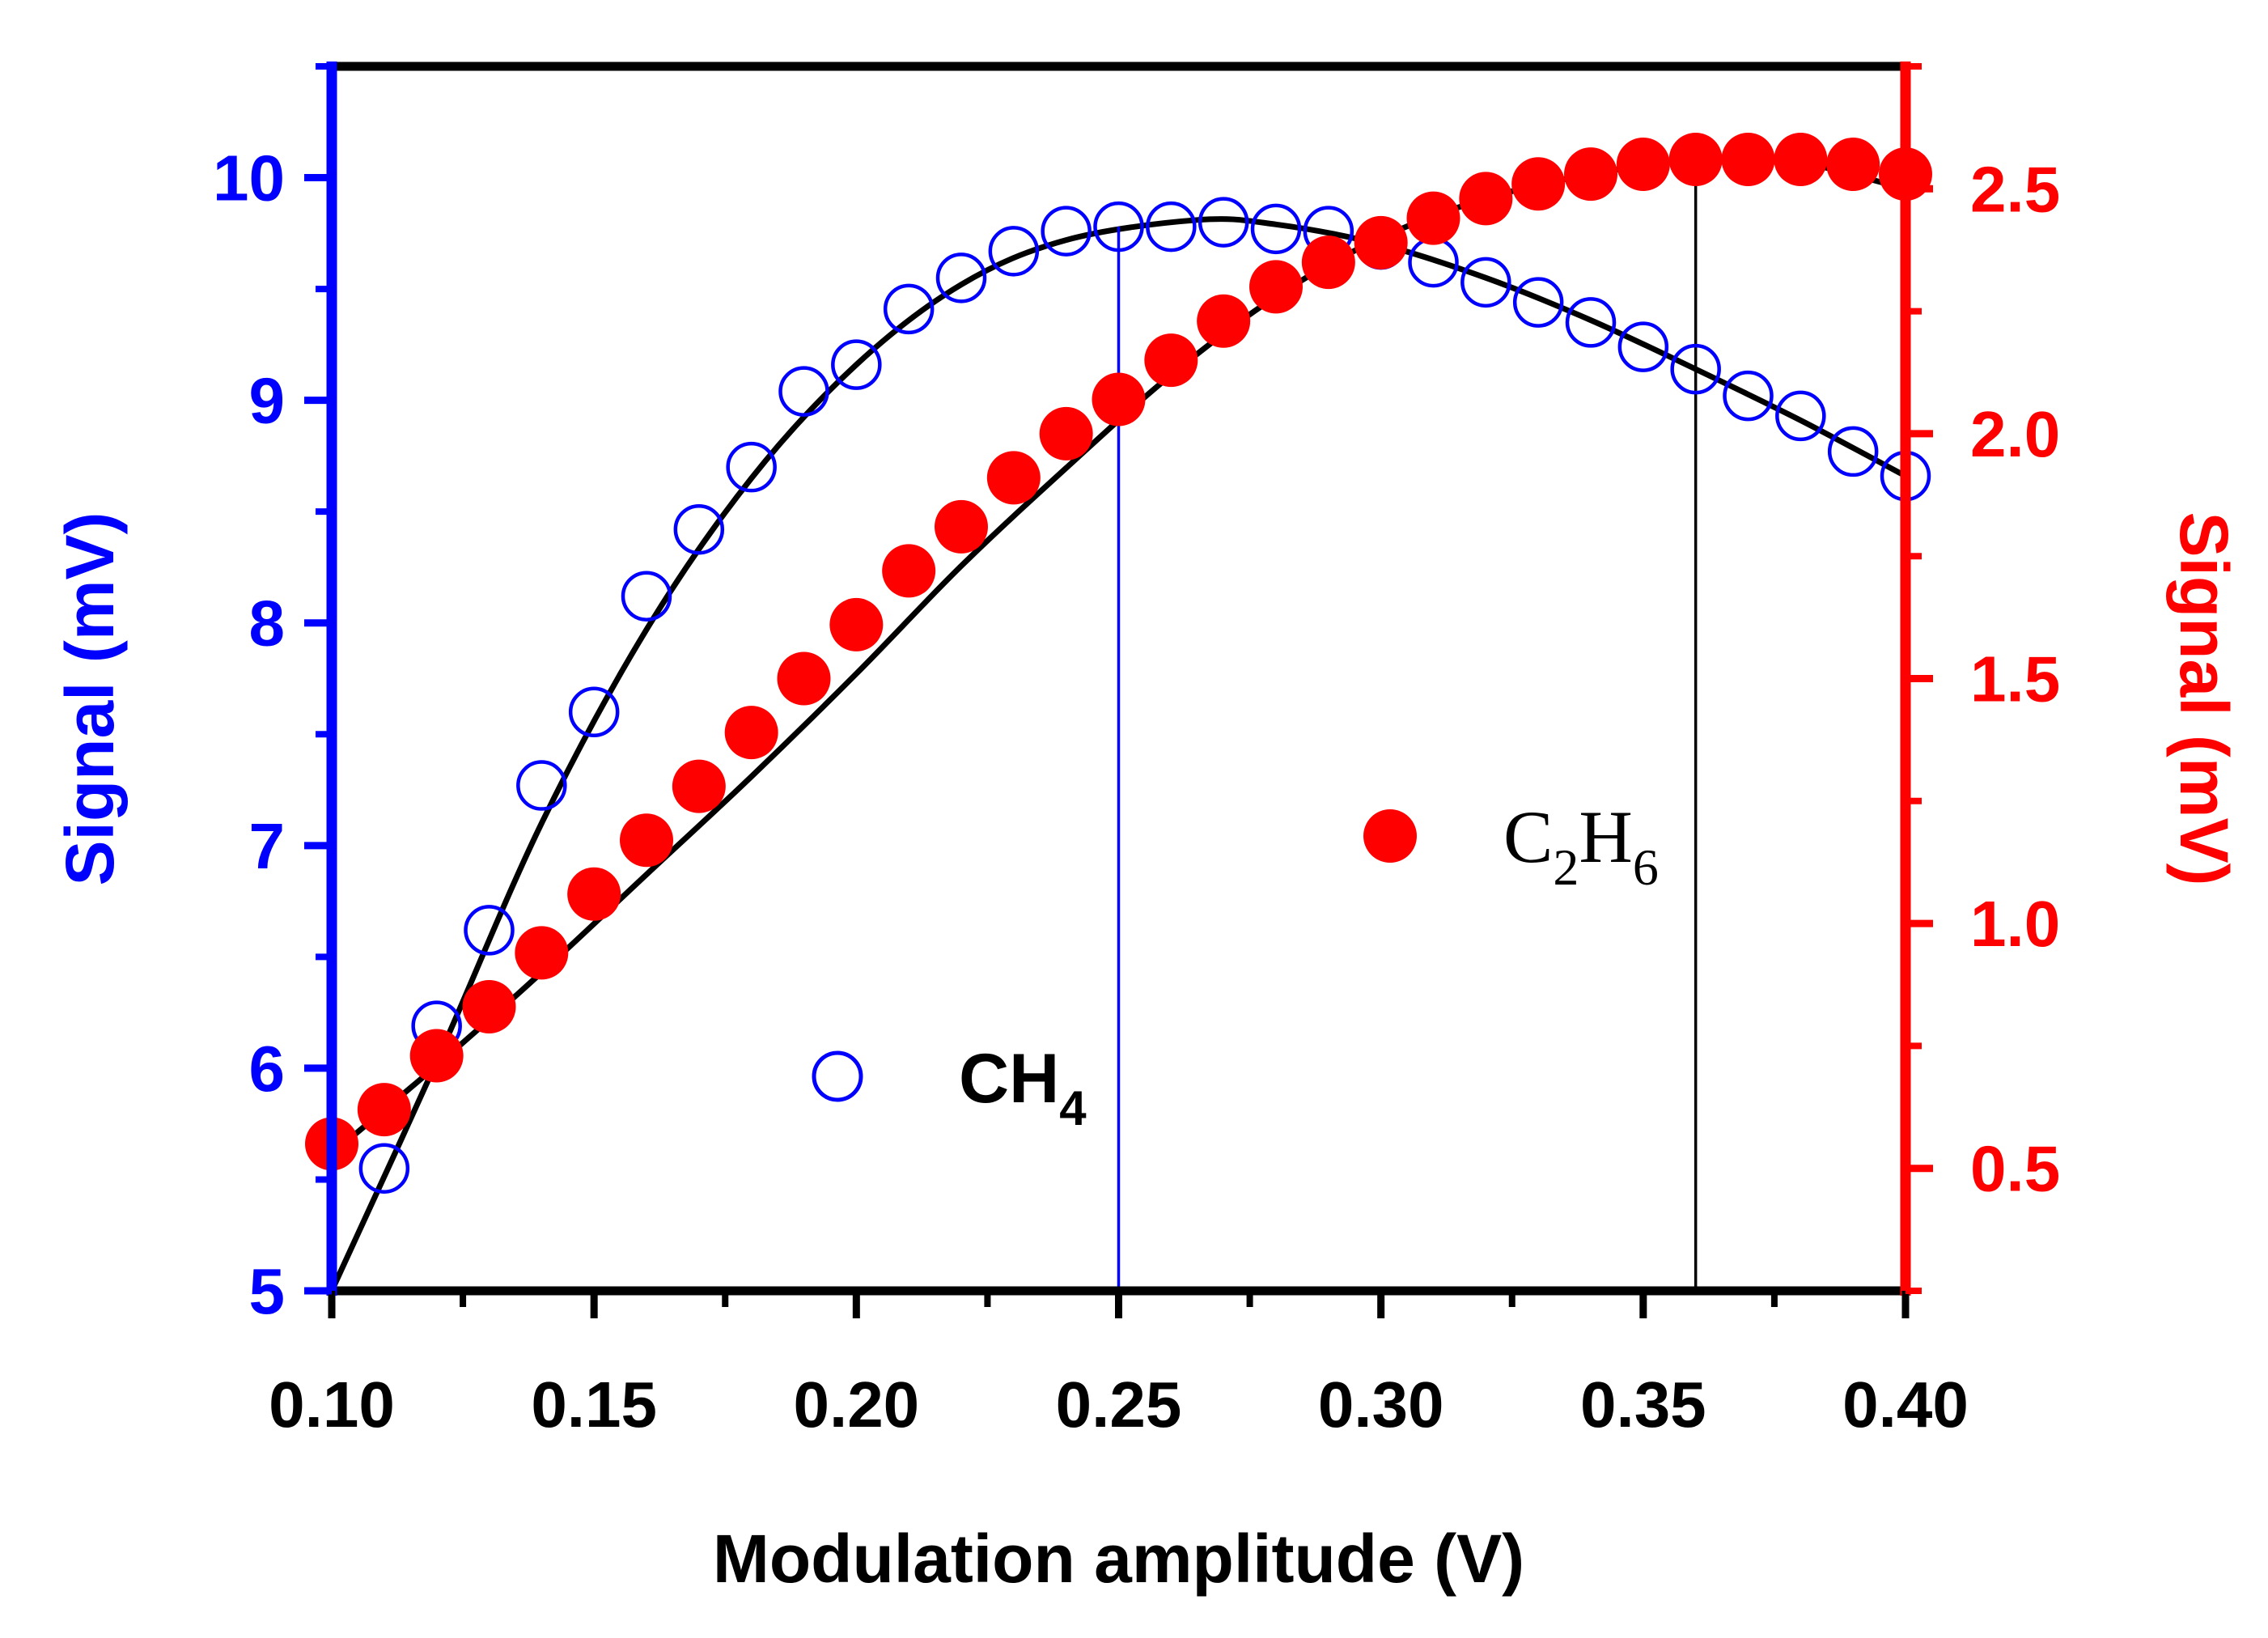 Image resolution: width=2268 pixels, height=1638 pixels. Describe the element at coordinates (837, 1076) in the screenshot. I see `legend-ch4-marker` at that location.